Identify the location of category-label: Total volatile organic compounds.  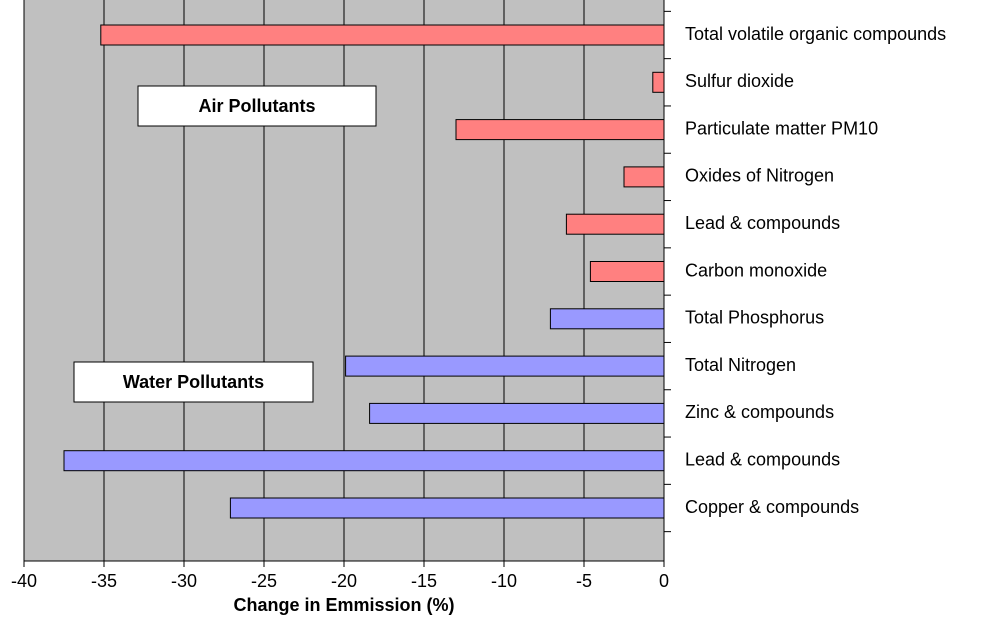
(815, 34).